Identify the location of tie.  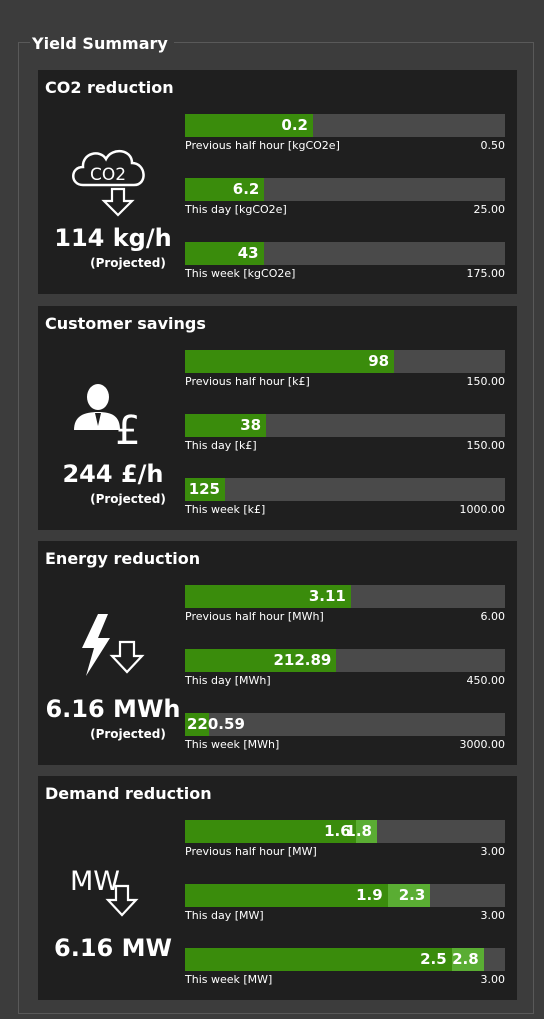
(98, 419).